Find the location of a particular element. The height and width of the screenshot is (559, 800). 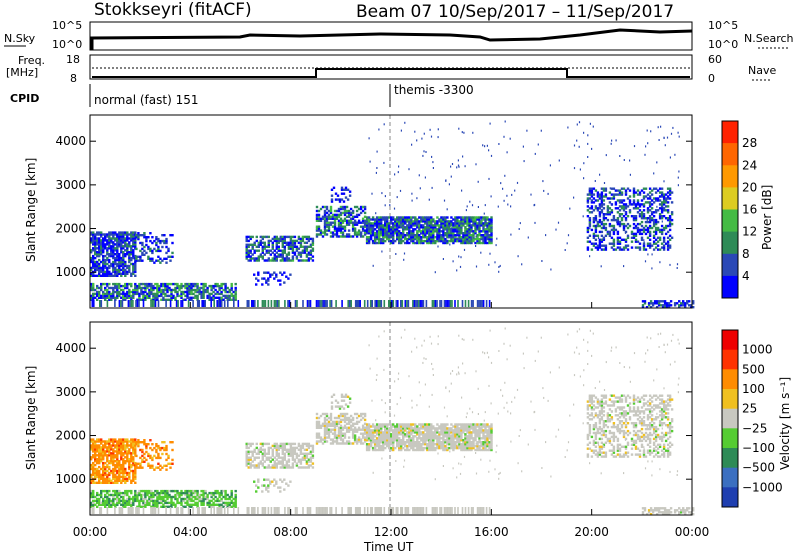

colorbar-swatch is located at coordinates (730, 154).